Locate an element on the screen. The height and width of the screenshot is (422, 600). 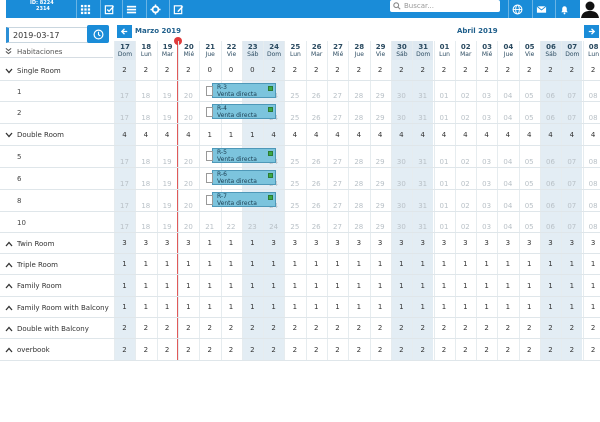
room-row: 8 is located at coordinates (56, 201).